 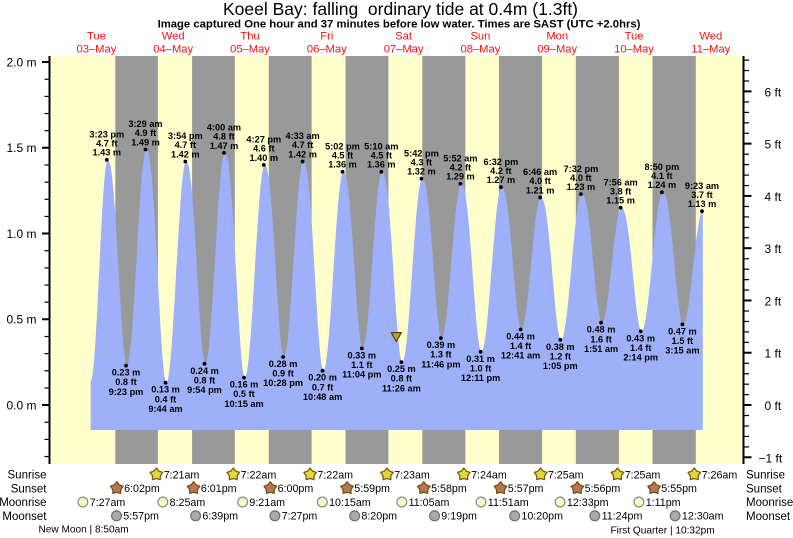 I want to click on svg-text: 1.24 m, so click(x=662, y=185).